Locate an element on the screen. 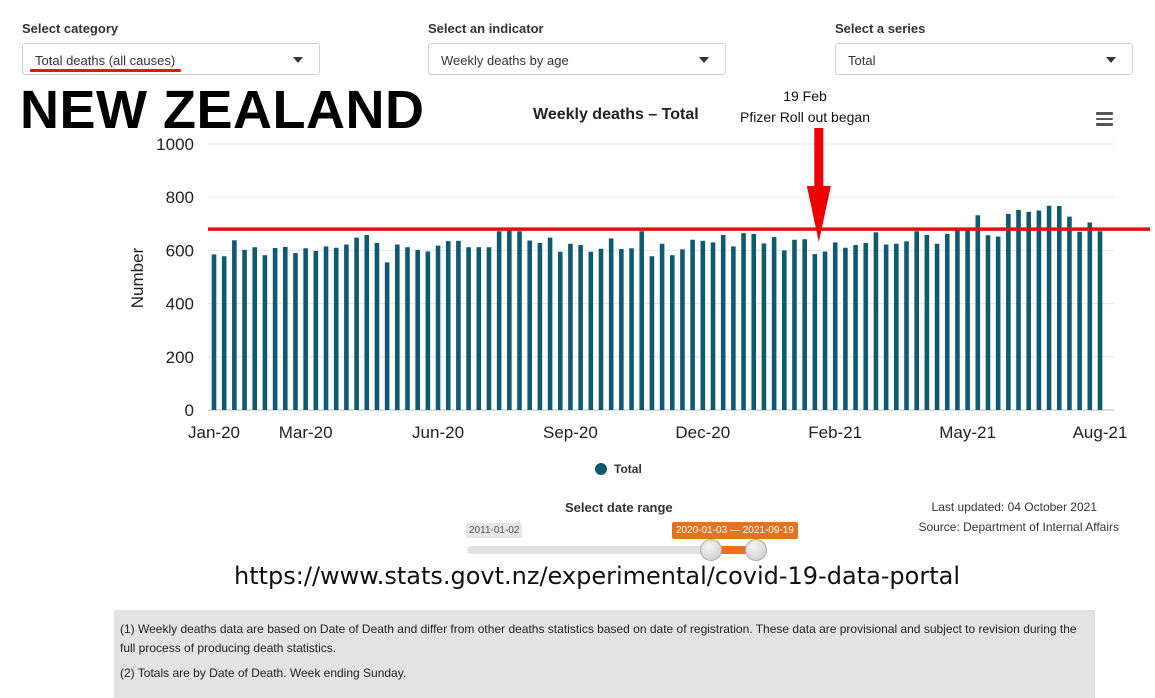 This screenshot has height=698, width=1155. legend-item-total: Total is located at coordinates (618, 469).